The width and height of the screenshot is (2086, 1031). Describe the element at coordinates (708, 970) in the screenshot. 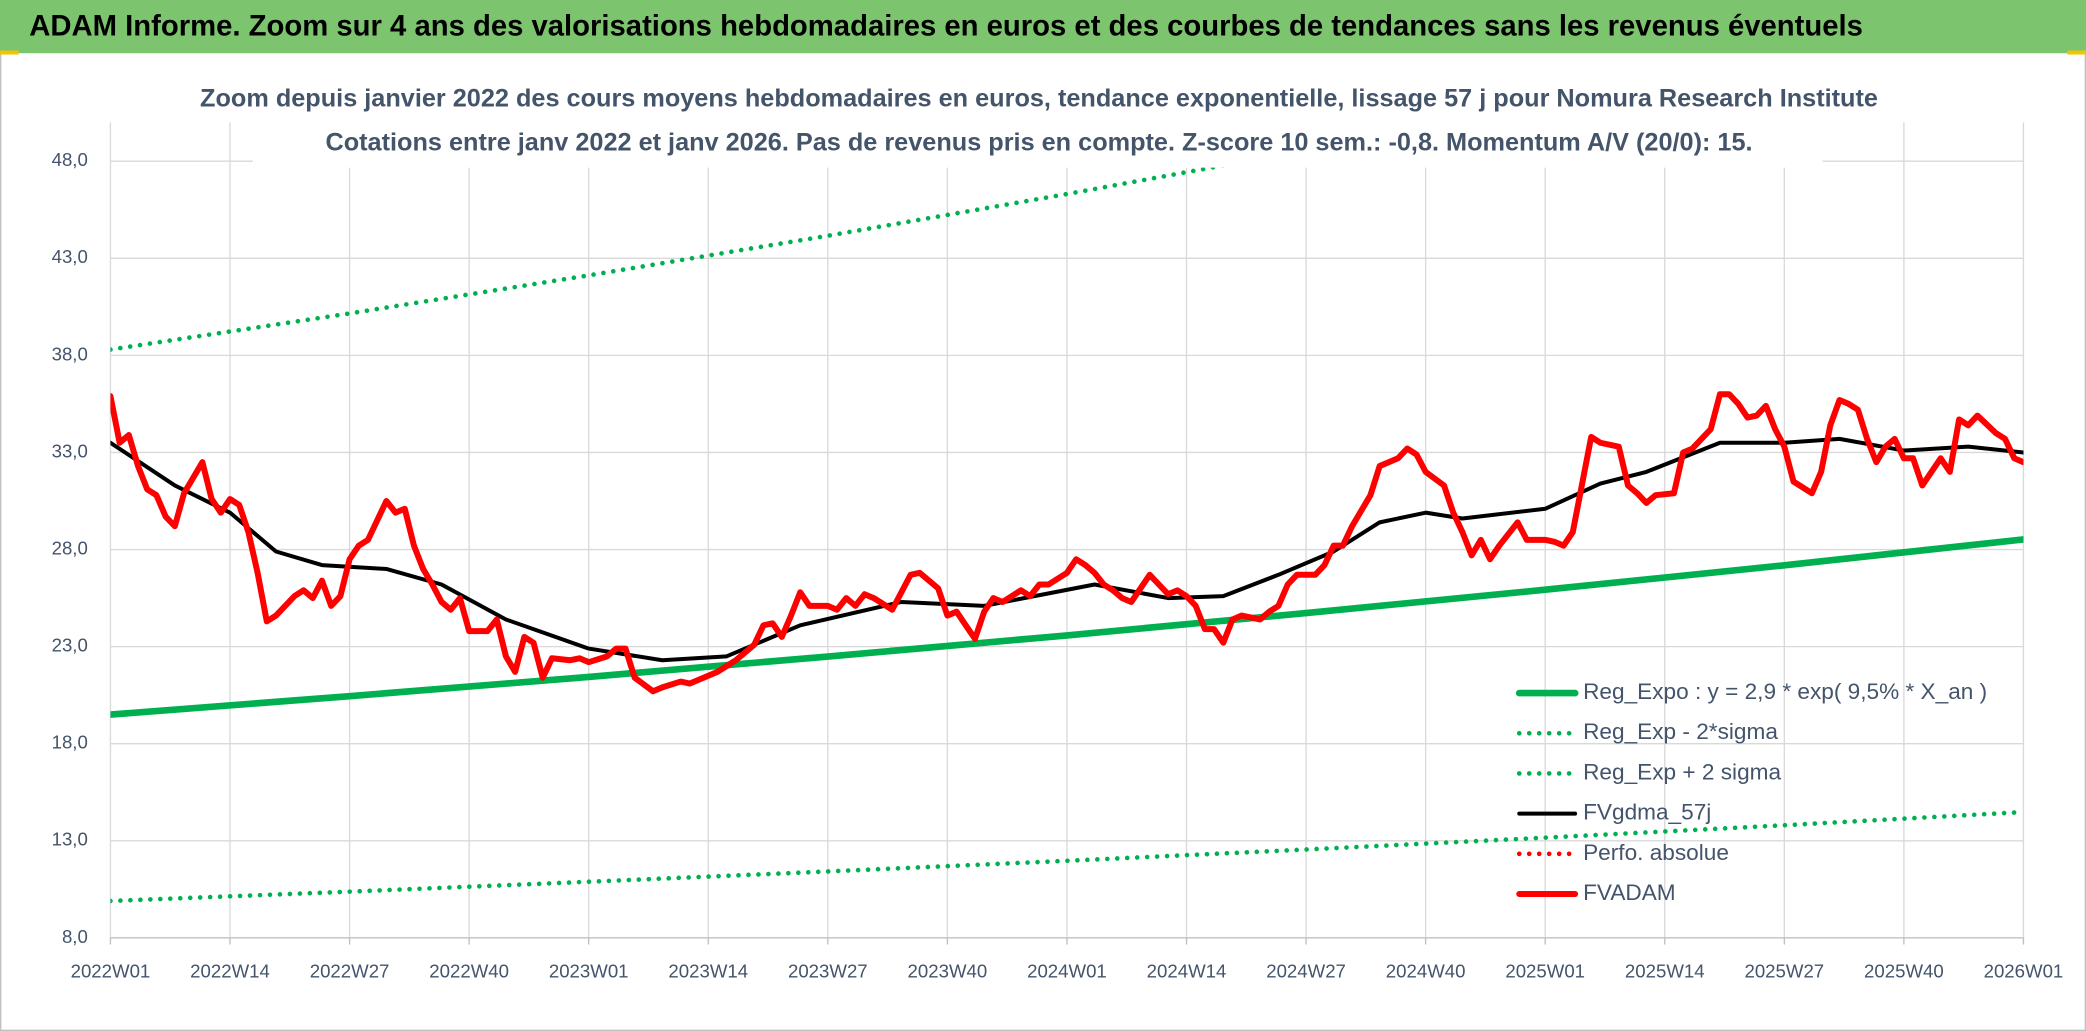

I see `x-tick-label: 2023W14` at that location.